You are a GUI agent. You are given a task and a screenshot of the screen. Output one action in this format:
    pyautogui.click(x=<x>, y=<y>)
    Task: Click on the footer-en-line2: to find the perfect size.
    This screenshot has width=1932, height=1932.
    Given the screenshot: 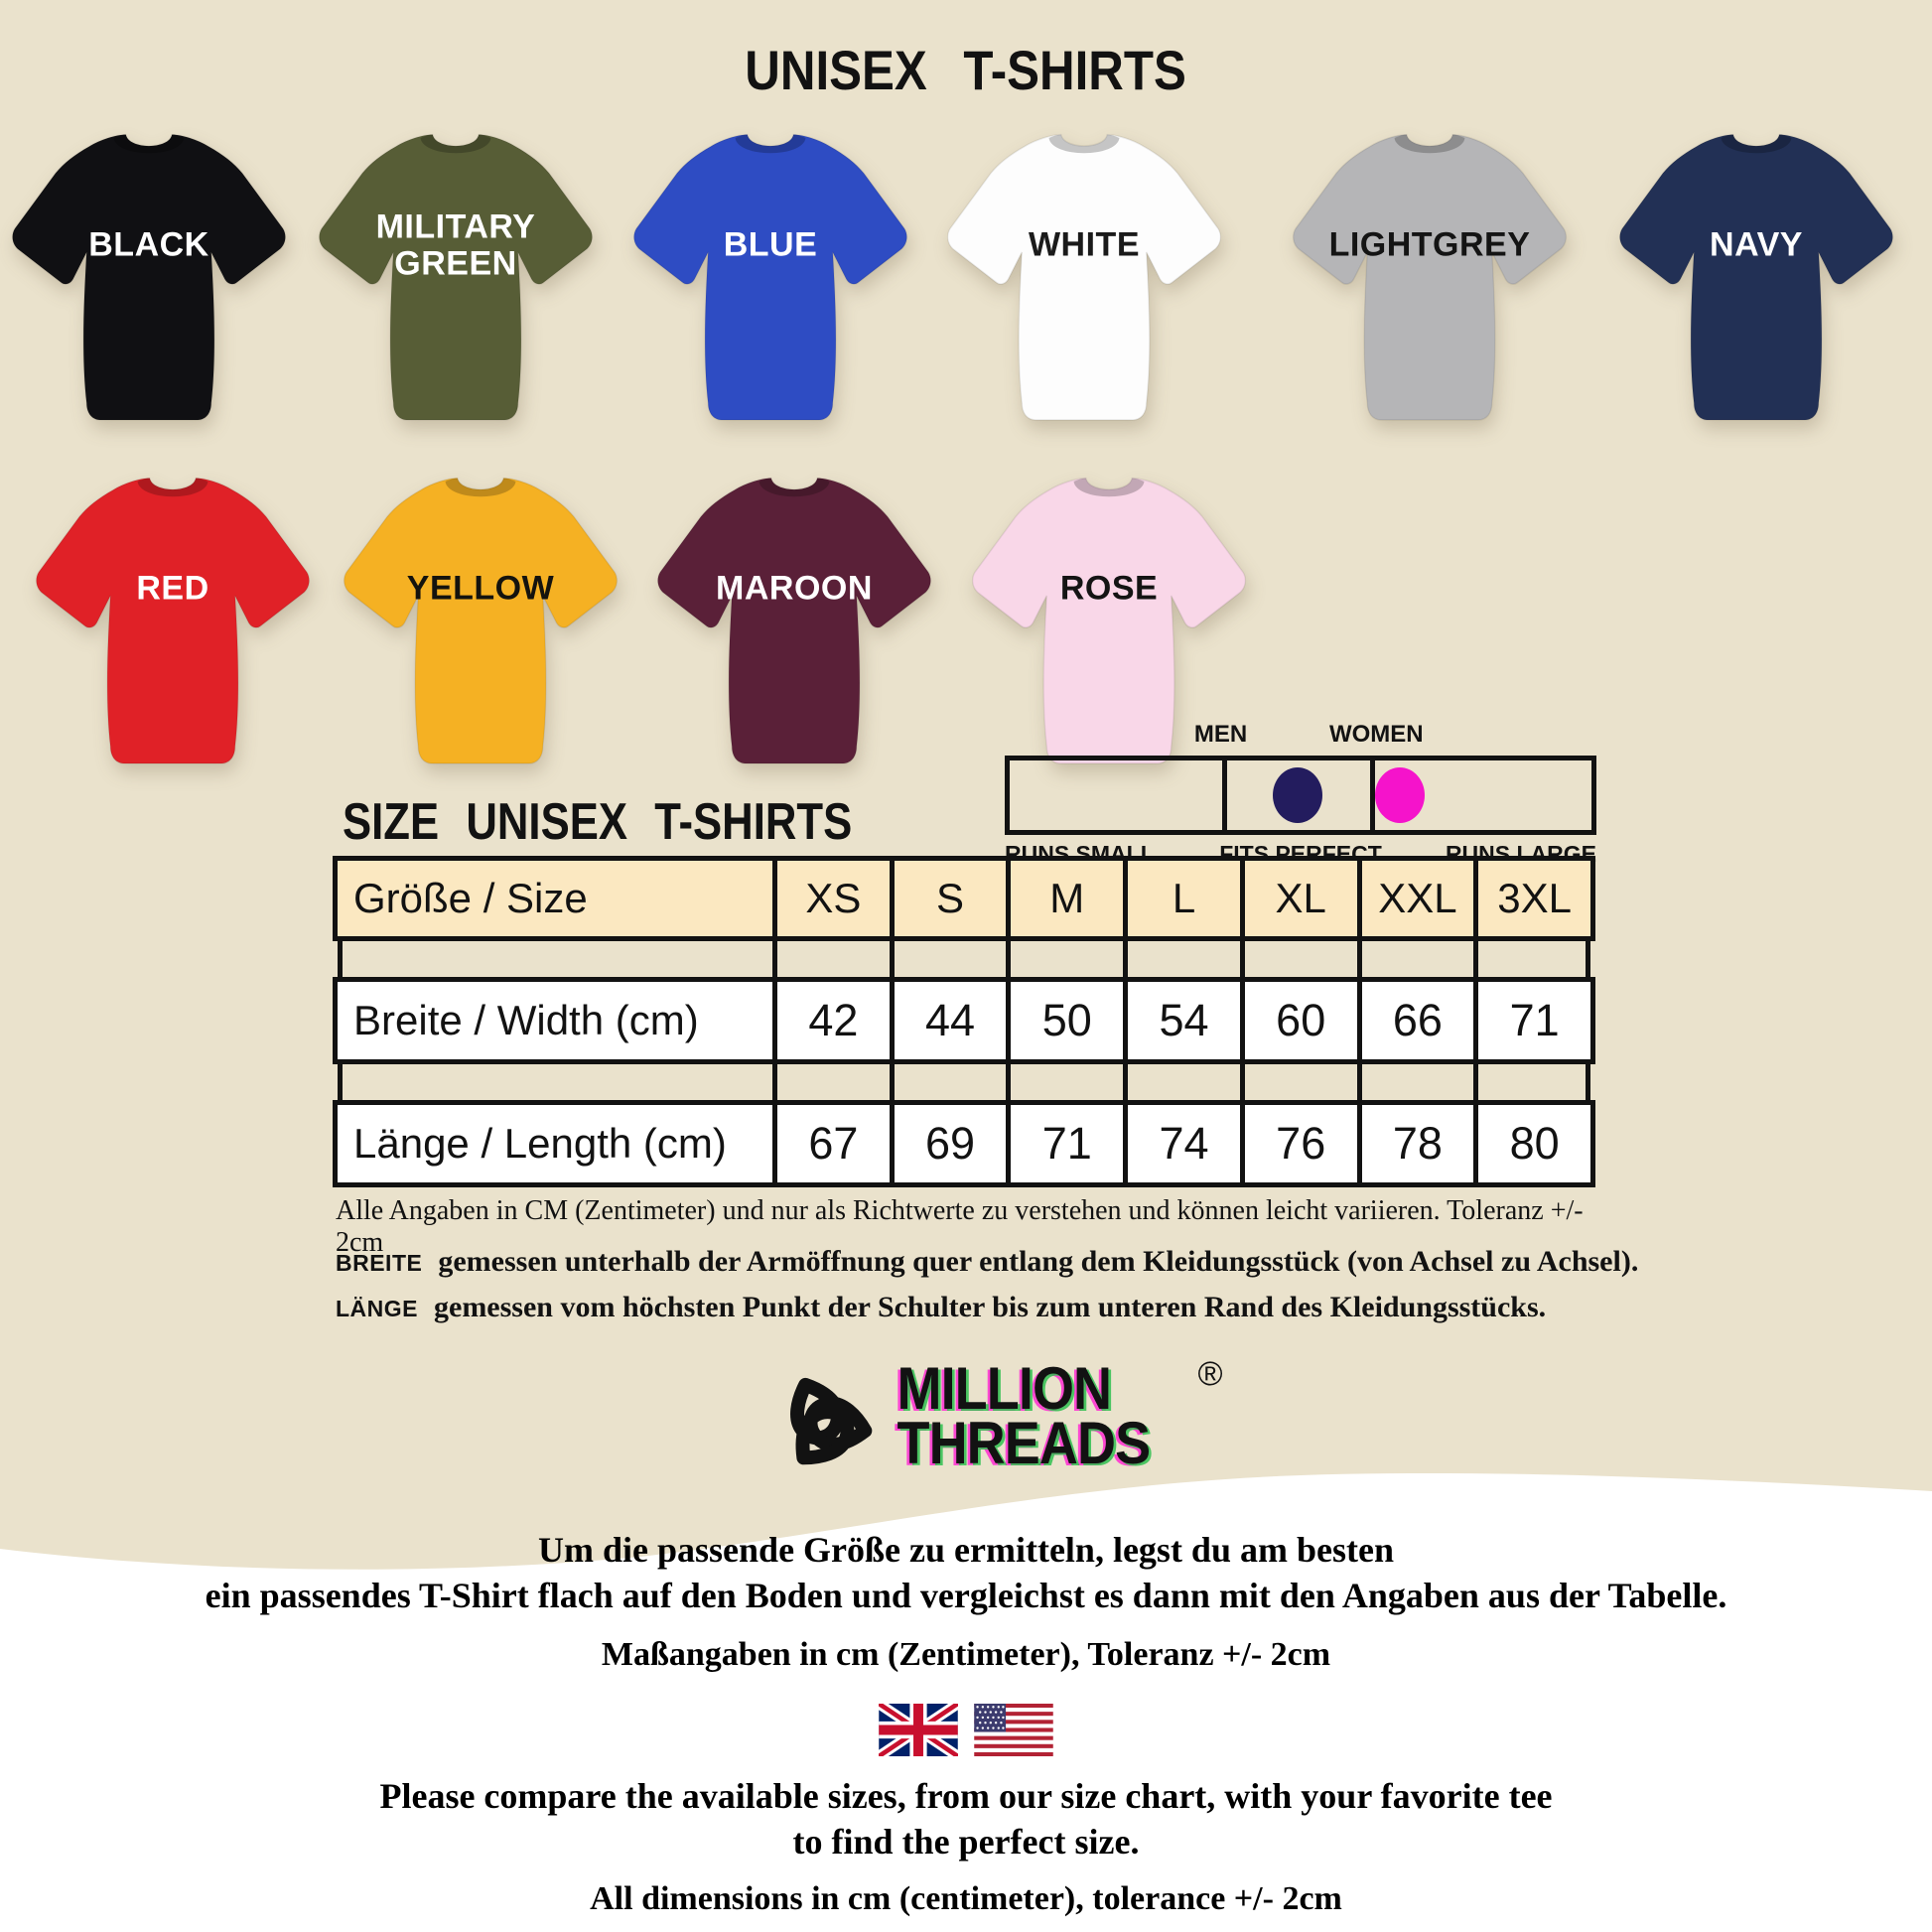 What is the action you would take?
    pyautogui.click(x=966, y=1842)
    